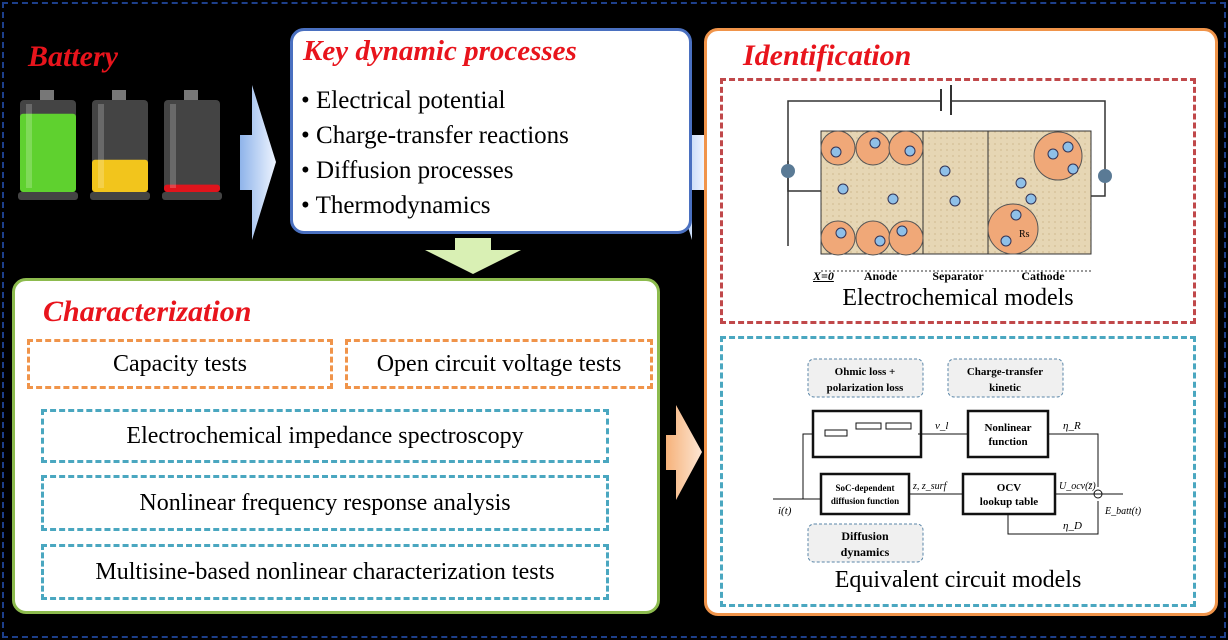 The height and width of the screenshot is (640, 1228). I want to click on note-charge-2: kinetic, so click(1005, 388).